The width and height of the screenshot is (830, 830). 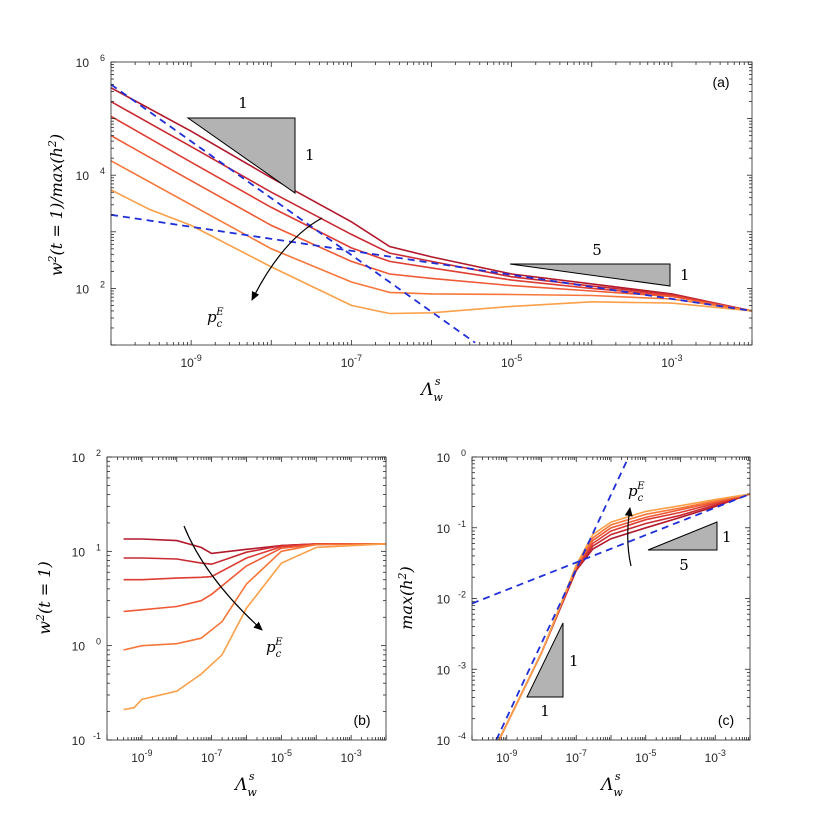 I want to click on panel-c-frame, so click(x=611, y=598).